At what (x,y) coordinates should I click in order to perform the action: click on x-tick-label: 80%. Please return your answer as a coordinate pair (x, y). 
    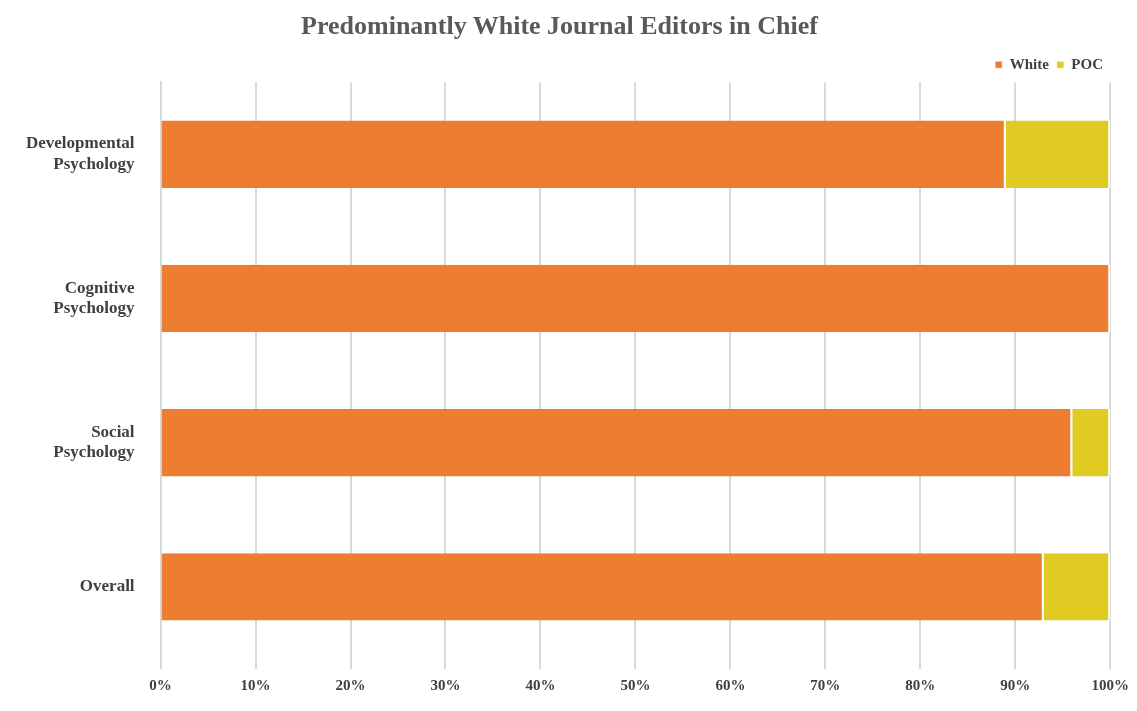
    Looking at the image, I should click on (920, 684).